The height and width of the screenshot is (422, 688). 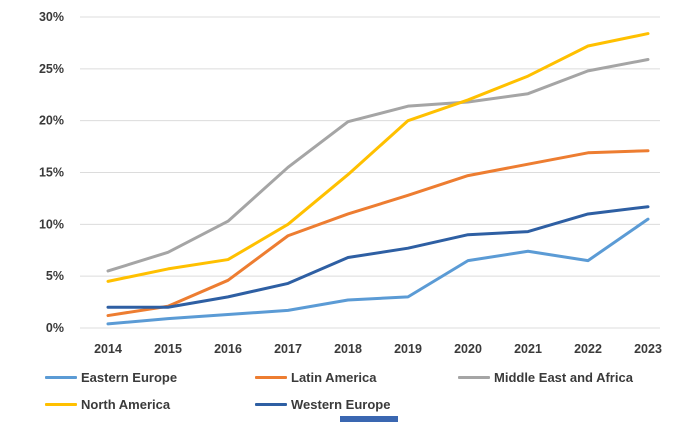 What do you see at coordinates (129, 377) in the screenshot?
I see `legend-label-eastern-europe: Eastern Europe` at bounding box center [129, 377].